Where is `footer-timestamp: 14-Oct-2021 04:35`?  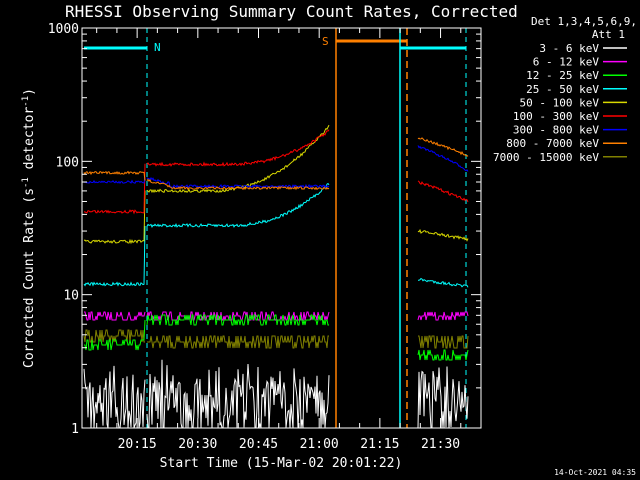
footer-timestamp: 14-Oct-2021 04:35 is located at coordinates (595, 472).